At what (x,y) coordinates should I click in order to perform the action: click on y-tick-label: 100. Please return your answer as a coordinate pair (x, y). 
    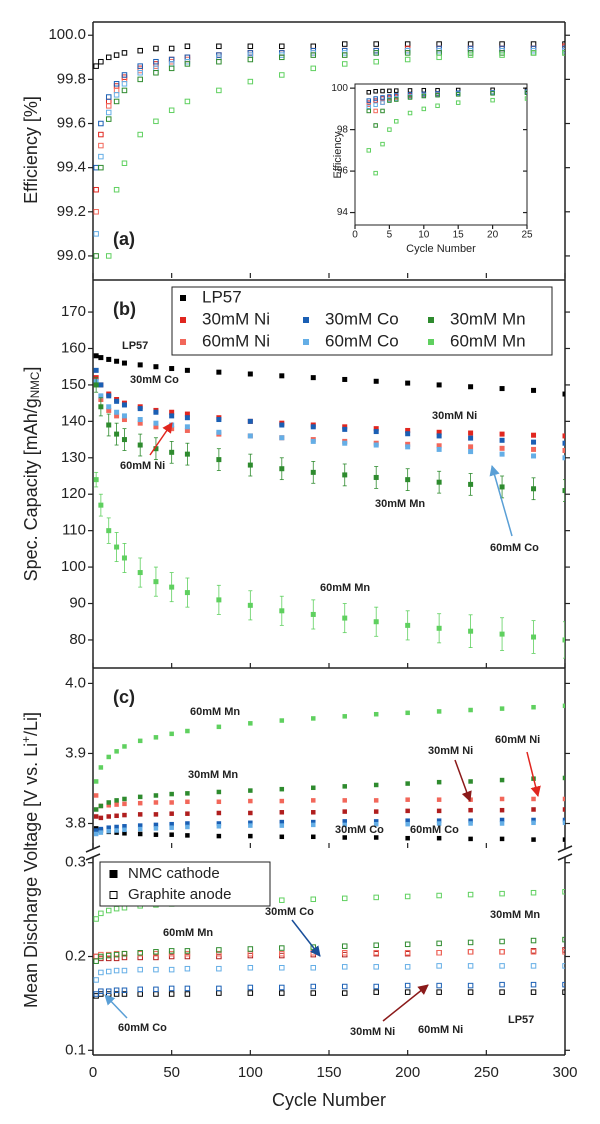
    Looking at the image, I should click on (339, 88).